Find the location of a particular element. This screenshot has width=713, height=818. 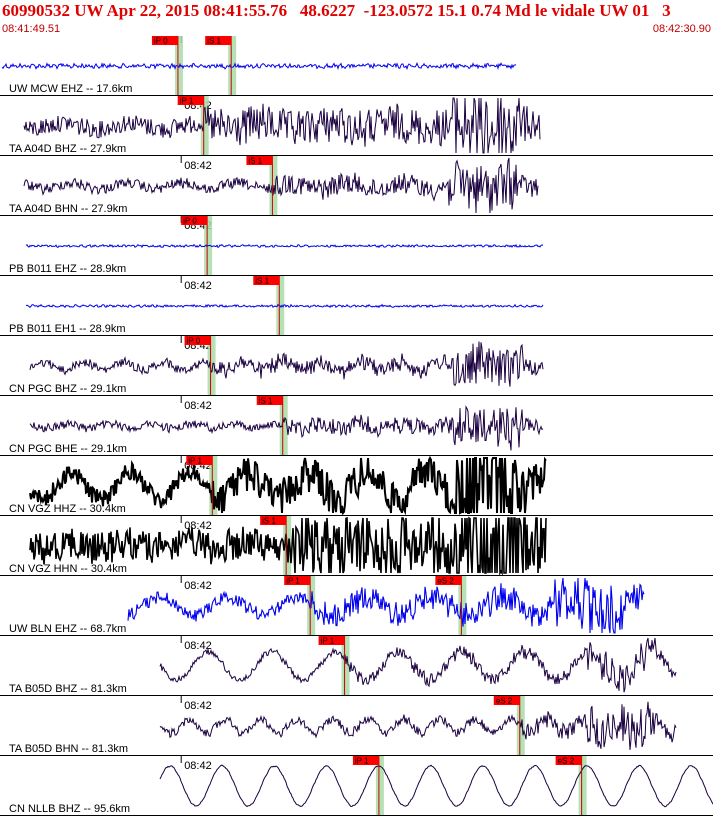

trace-row: 08:42 iS 1 PB B011 EH1 -- 28.9km is located at coordinates (356, 306).